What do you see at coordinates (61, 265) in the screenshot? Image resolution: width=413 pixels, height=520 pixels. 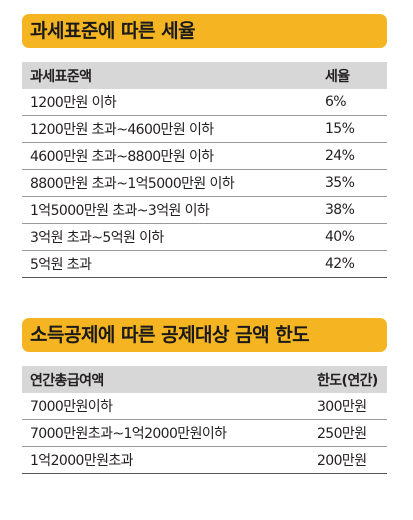 I see `tax-base-cell: 5억원 초과` at bounding box center [61, 265].